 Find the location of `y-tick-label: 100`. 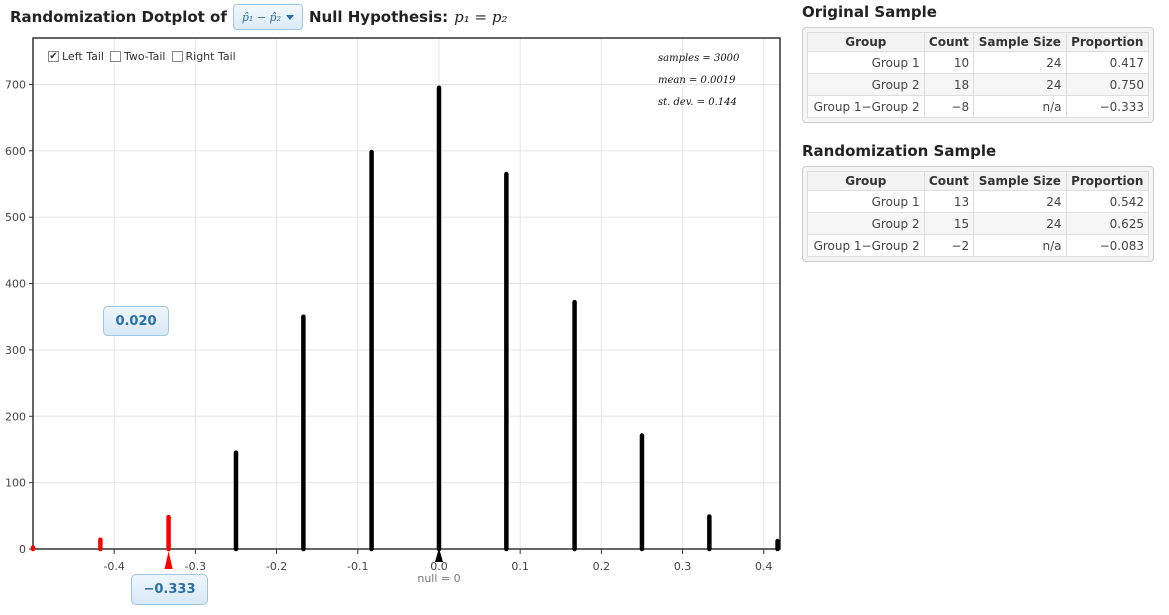

y-tick-label: 100 is located at coordinates (15, 483).